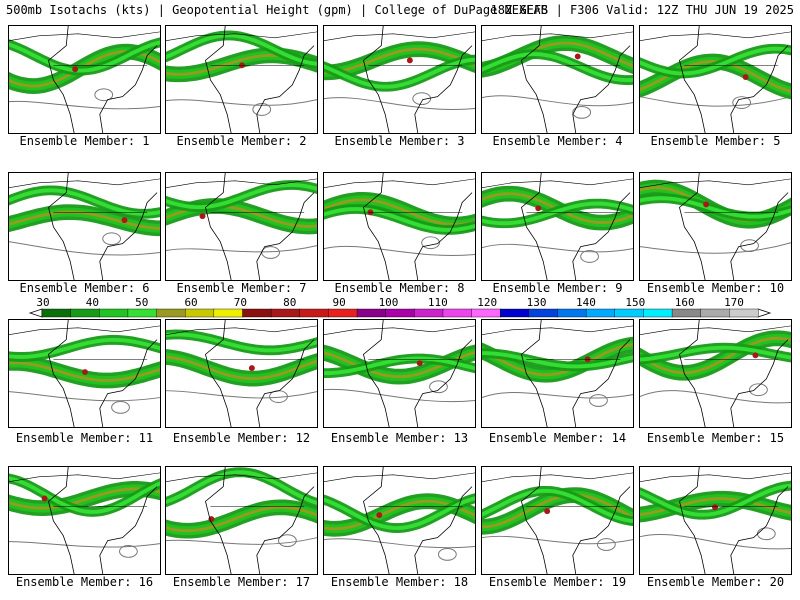  Describe the element at coordinates (399, 438) in the screenshot. I see `panel-caption: Ensemble Member: 13` at that location.